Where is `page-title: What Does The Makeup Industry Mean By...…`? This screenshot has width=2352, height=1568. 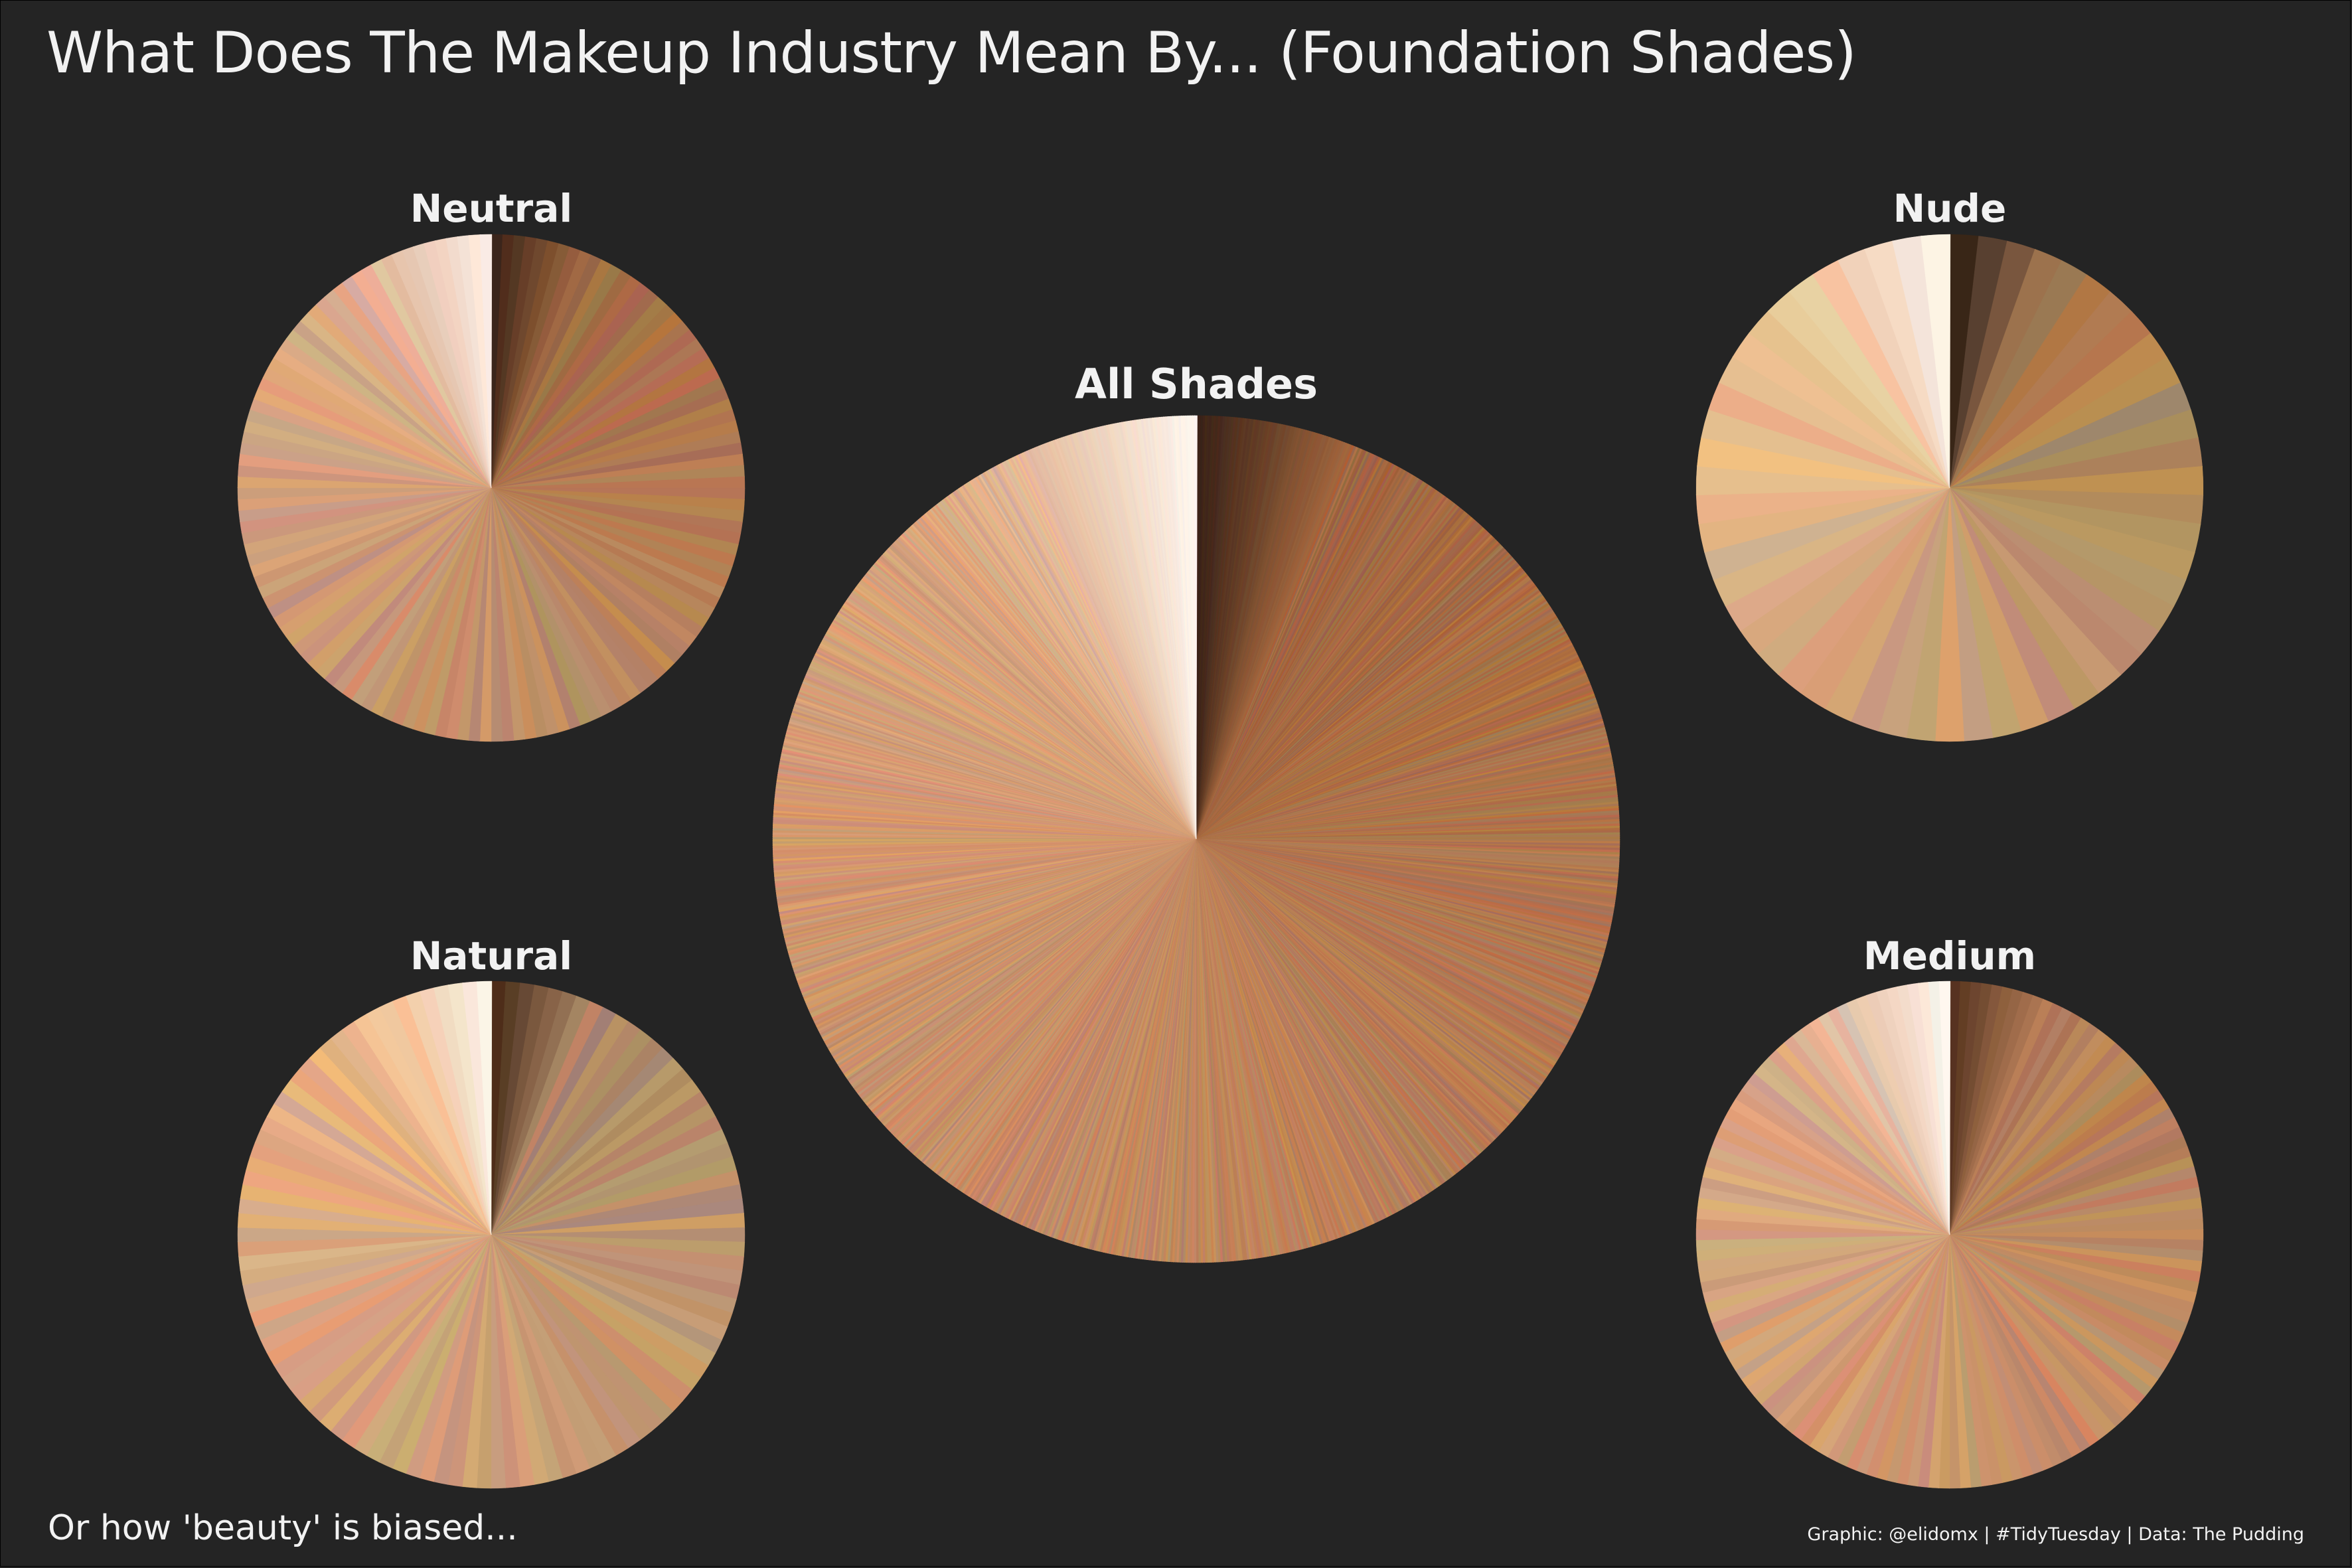
page-title: What Does The Makeup Industry Mean By...… is located at coordinates (952, 53).